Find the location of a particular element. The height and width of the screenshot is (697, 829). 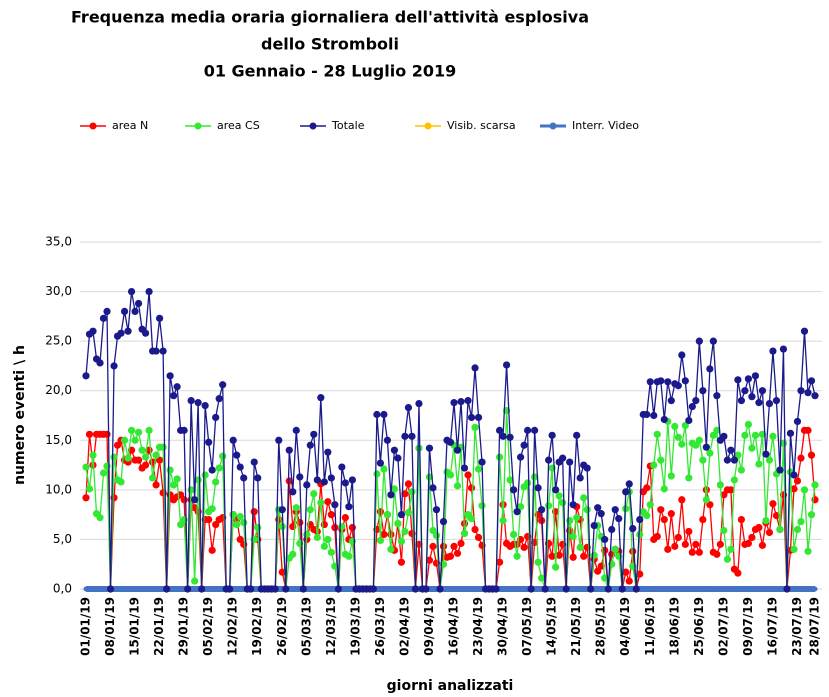

legend-label: Interr. Video is located at coordinates (605, 125).